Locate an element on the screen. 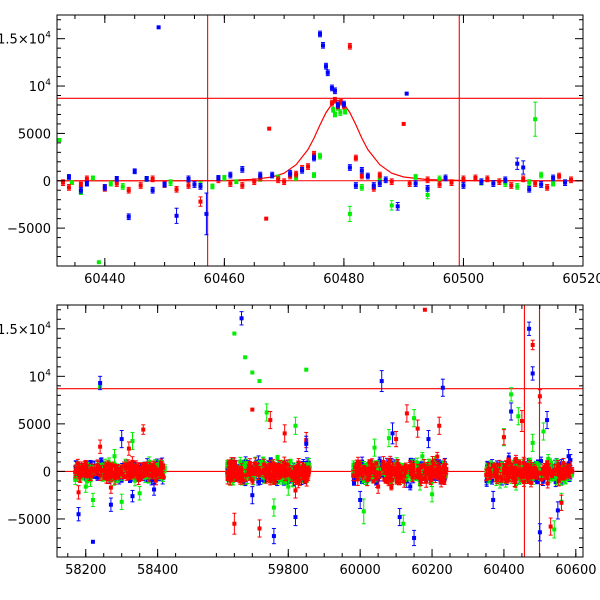 This screenshot has height=600, width=600. y-tick-label: 1.5×104 is located at coordinates (25, 39).